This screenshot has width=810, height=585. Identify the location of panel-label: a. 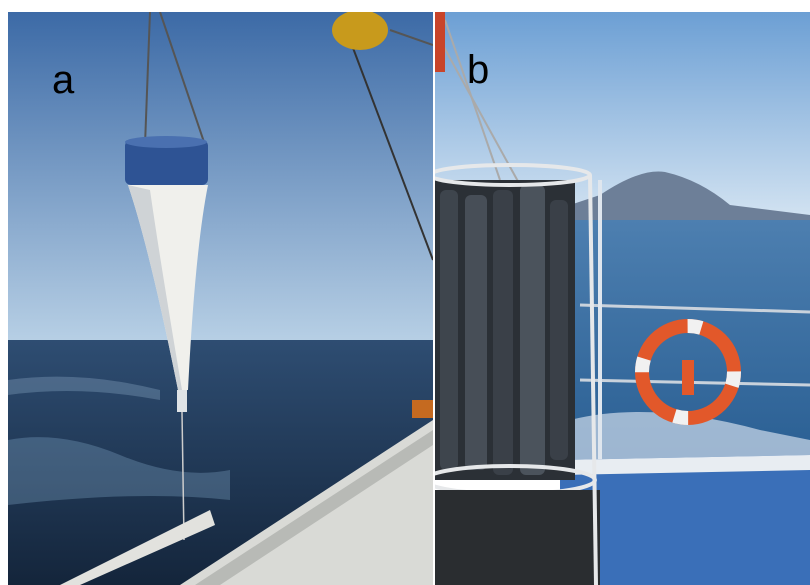
(63, 80).